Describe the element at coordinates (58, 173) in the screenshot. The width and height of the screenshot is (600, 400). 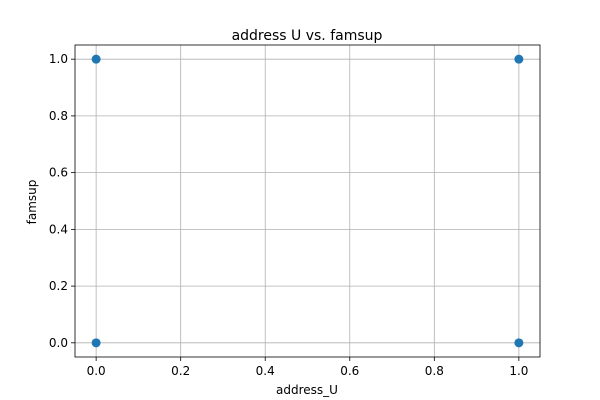
I see `y-tick-label-3: 0.6` at that location.